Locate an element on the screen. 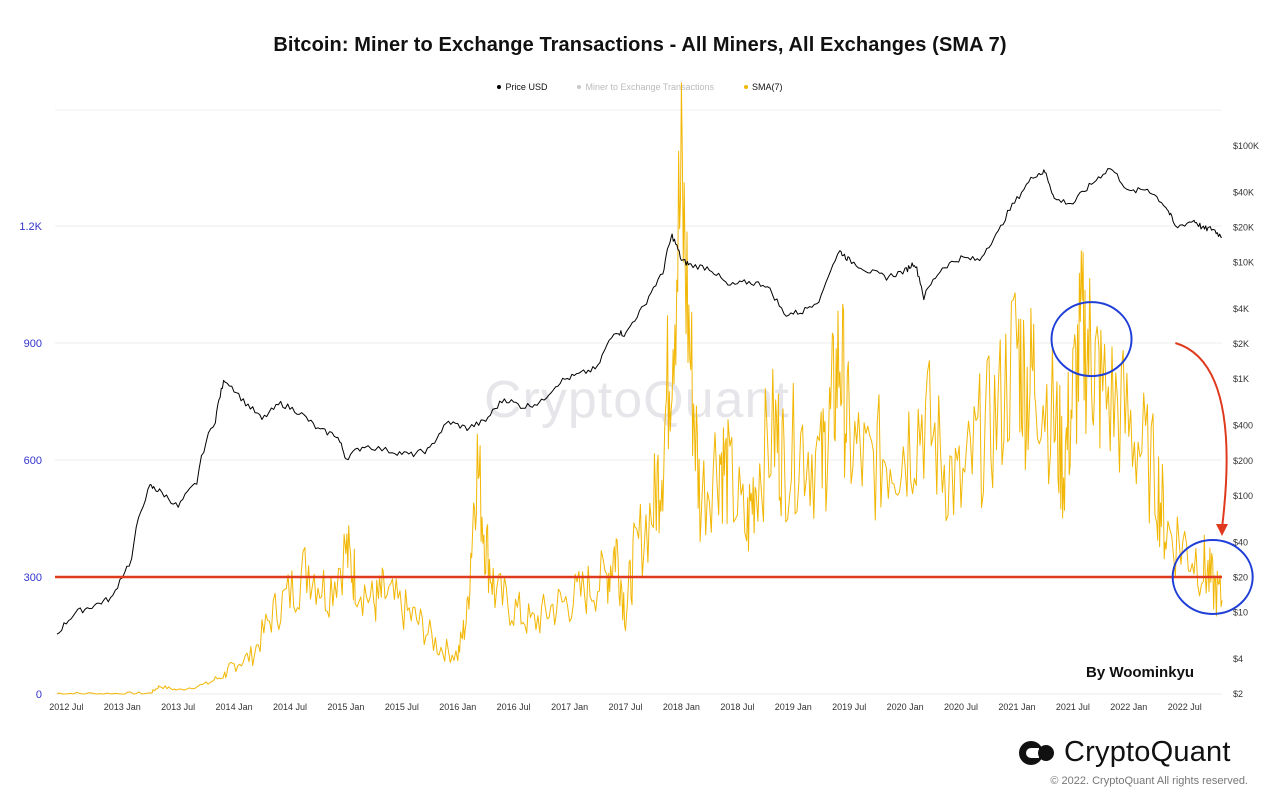  y-left-tick-label: 0 is located at coordinates (39, 695).